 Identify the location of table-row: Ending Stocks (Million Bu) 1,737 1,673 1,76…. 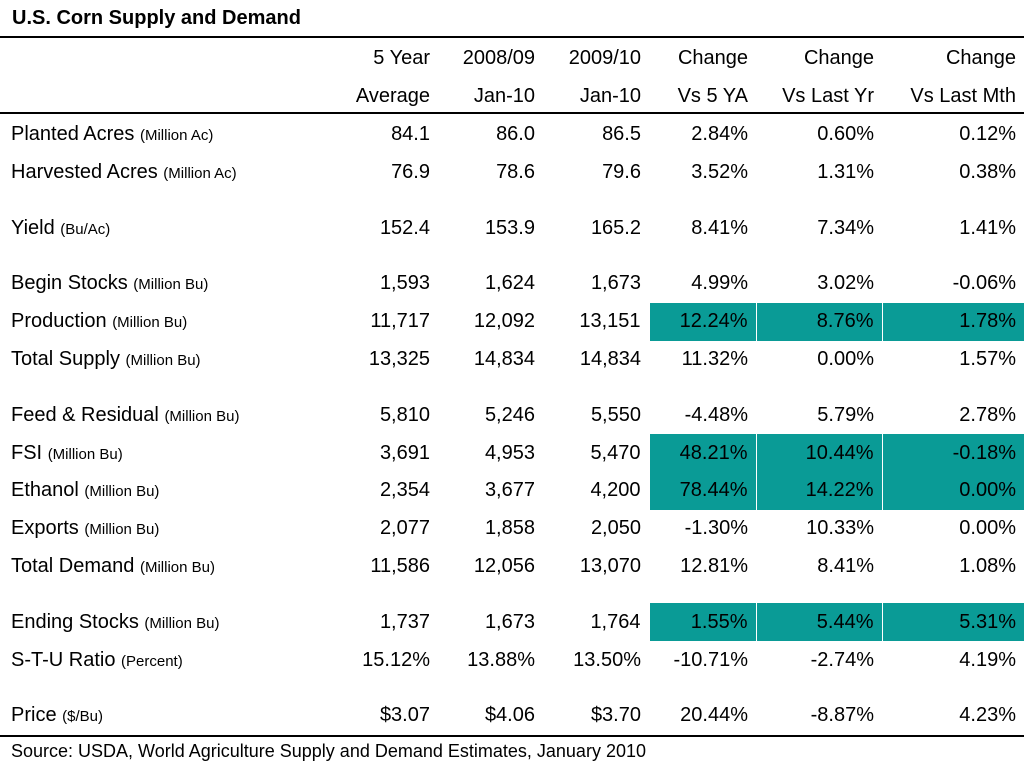
(512, 622).